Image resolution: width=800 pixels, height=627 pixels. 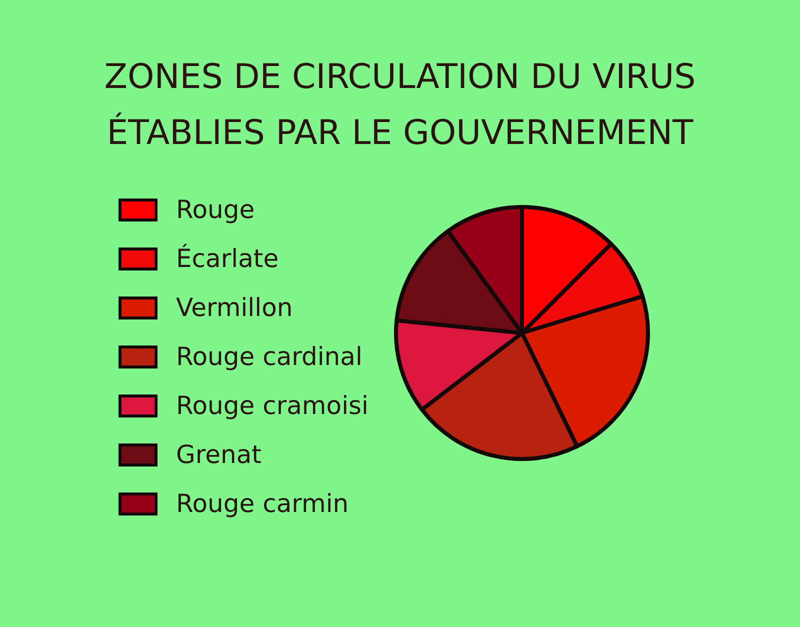 What do you see at coordinates (219, 454) in the screenshot?
I see `legend-label: Grenat` at bounding box center [219, 454].